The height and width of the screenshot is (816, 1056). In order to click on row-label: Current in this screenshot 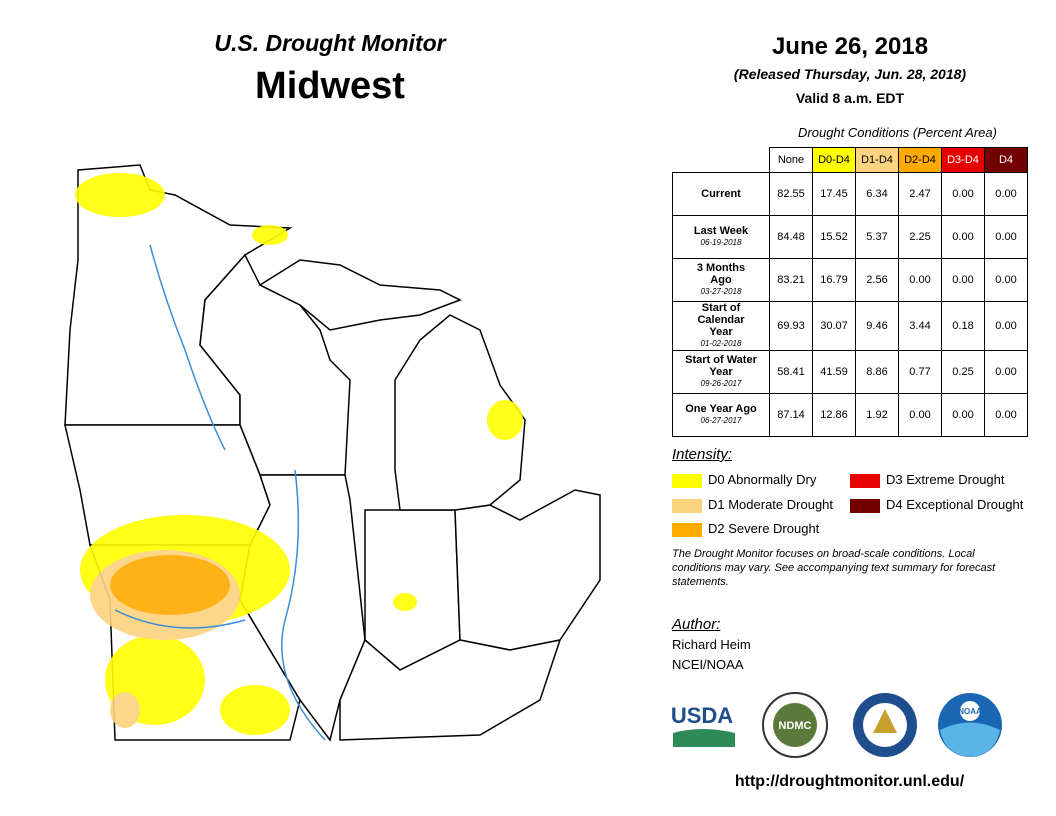, I will do `click(721, 194)`.